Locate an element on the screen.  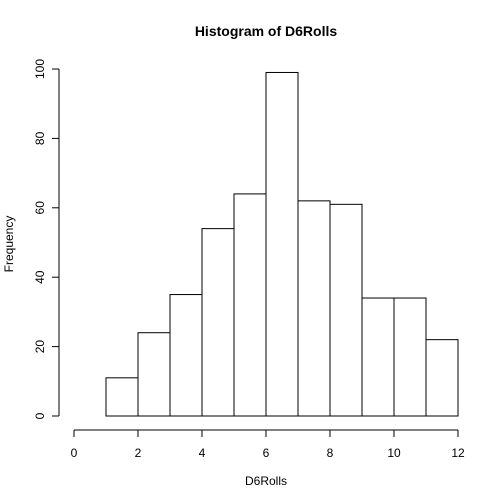
x-tick-label: 6 is located at coordinates (266, 453).